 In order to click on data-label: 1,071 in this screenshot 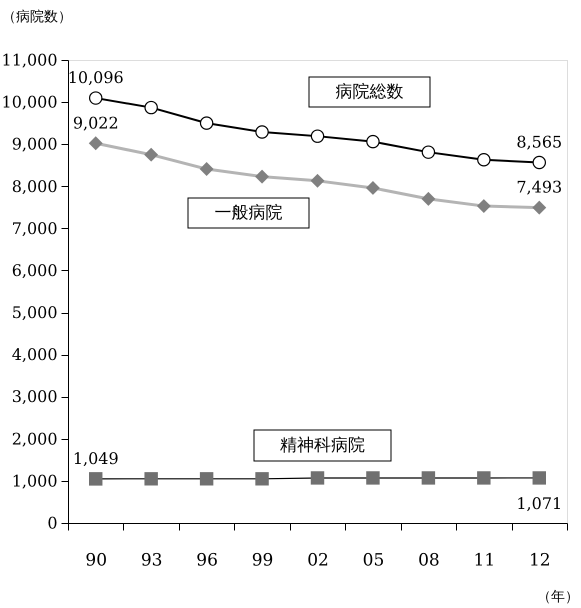, I will do `click(539, 503)`.